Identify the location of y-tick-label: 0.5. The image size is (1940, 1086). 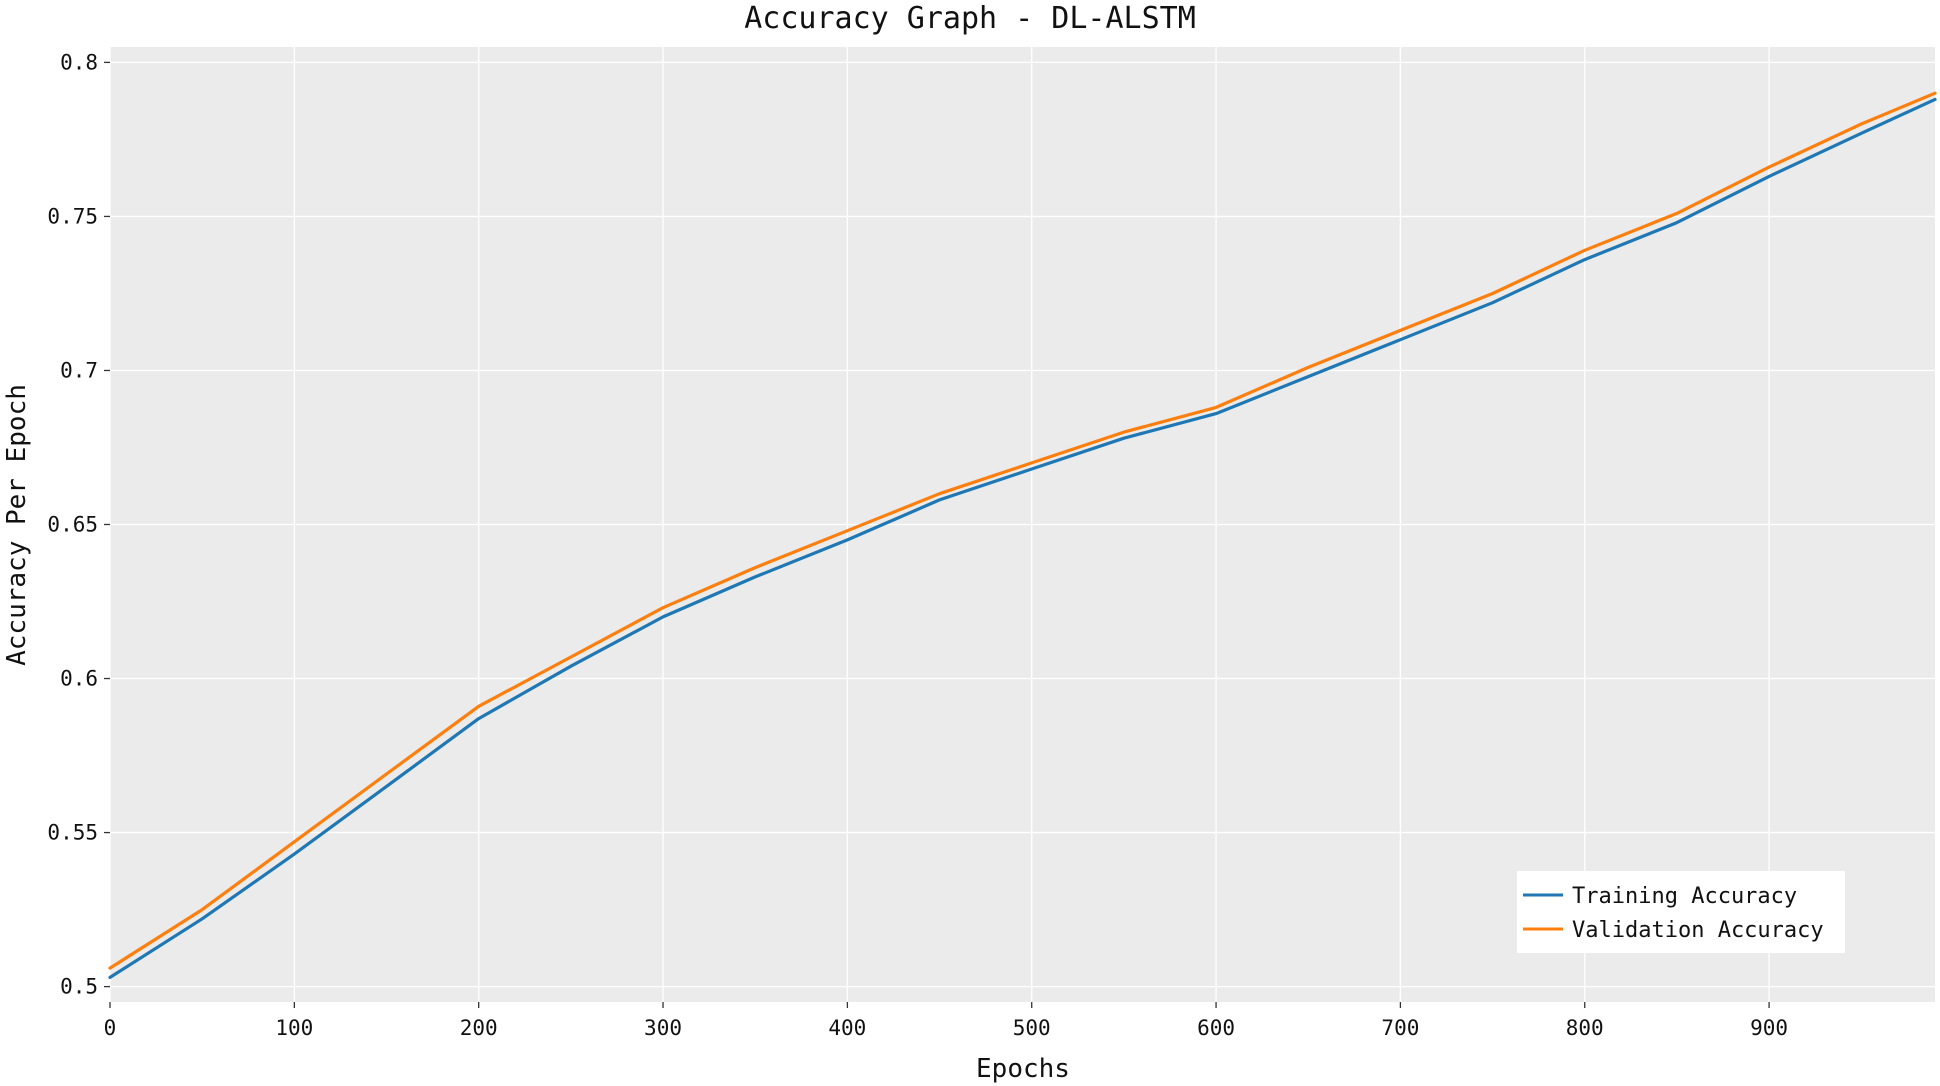
(79, 987).